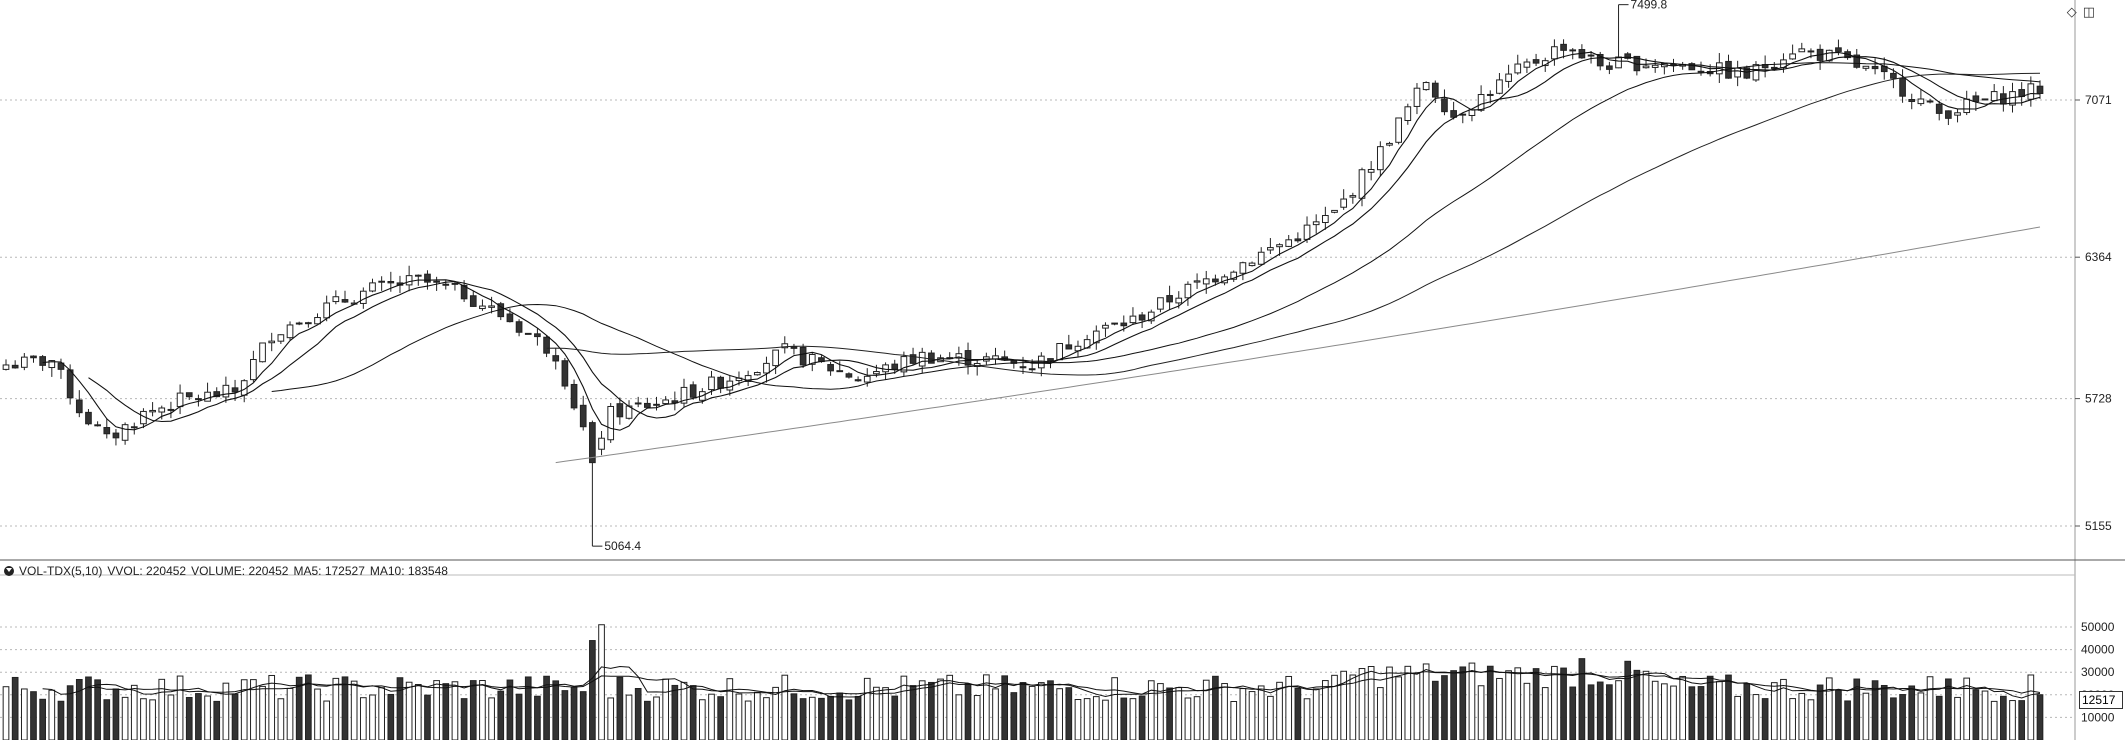  What do you see at coordinates (9, 571) in the screenshot?
I see `collapse-icon` at bounding box center [9, 571].